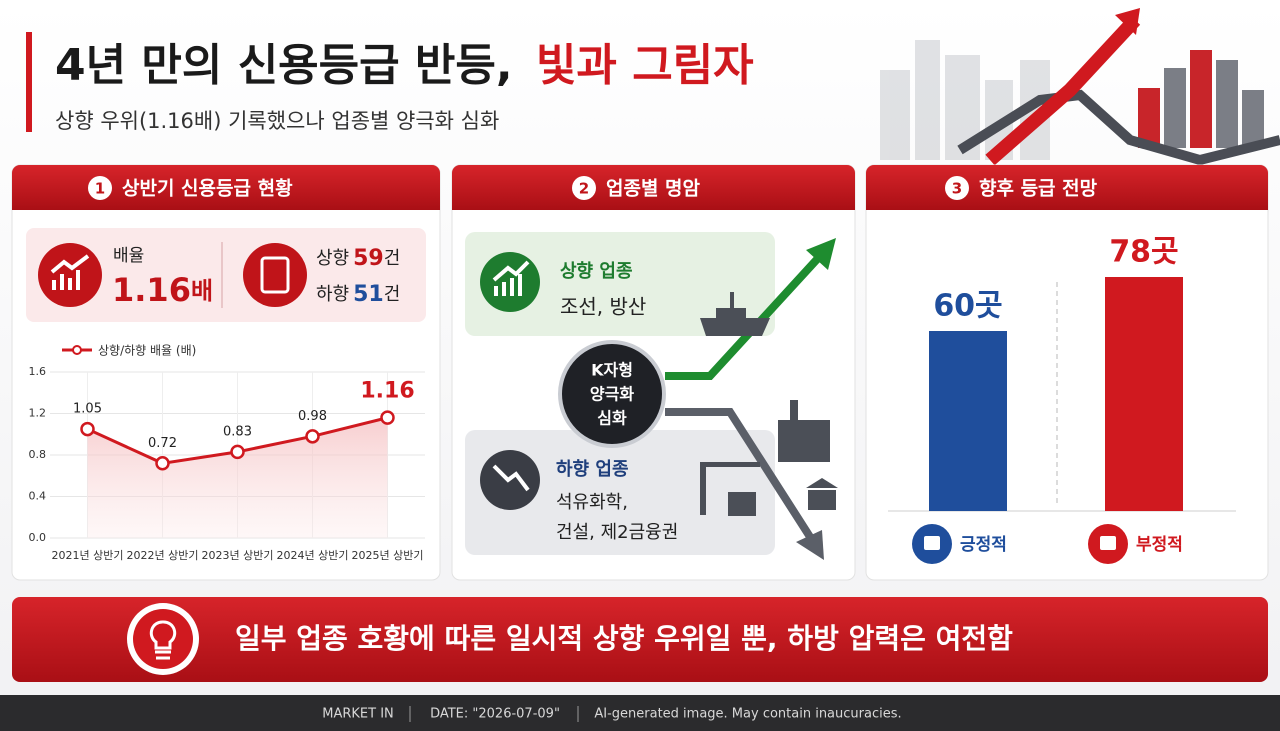 The height and width of the screenshot is (731, 1280). What do you see at coordinates (38, 537) in the screenshot?
I see `y-tick-label: 0.0` at bounding box center [38, 537].